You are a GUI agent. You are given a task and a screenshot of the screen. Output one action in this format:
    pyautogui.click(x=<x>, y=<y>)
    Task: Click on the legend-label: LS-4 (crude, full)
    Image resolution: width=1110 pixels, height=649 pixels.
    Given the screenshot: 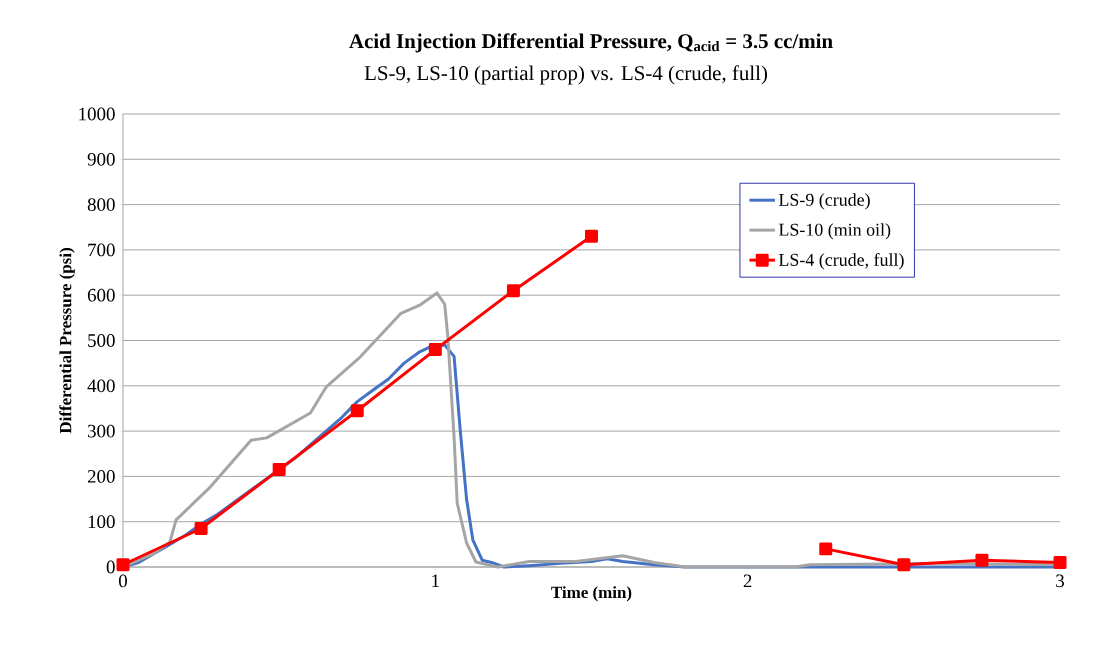 What is the action you would take?
    pyautogui.click(x=841, y=261)
    